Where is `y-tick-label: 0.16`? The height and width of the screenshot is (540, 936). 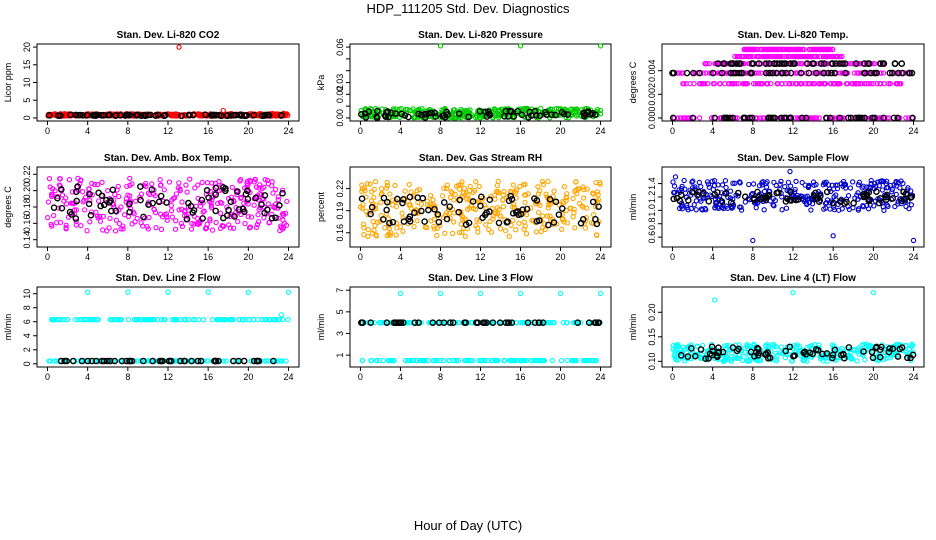 y-tick-label: 0.16 is located at coordinates (340, 233).